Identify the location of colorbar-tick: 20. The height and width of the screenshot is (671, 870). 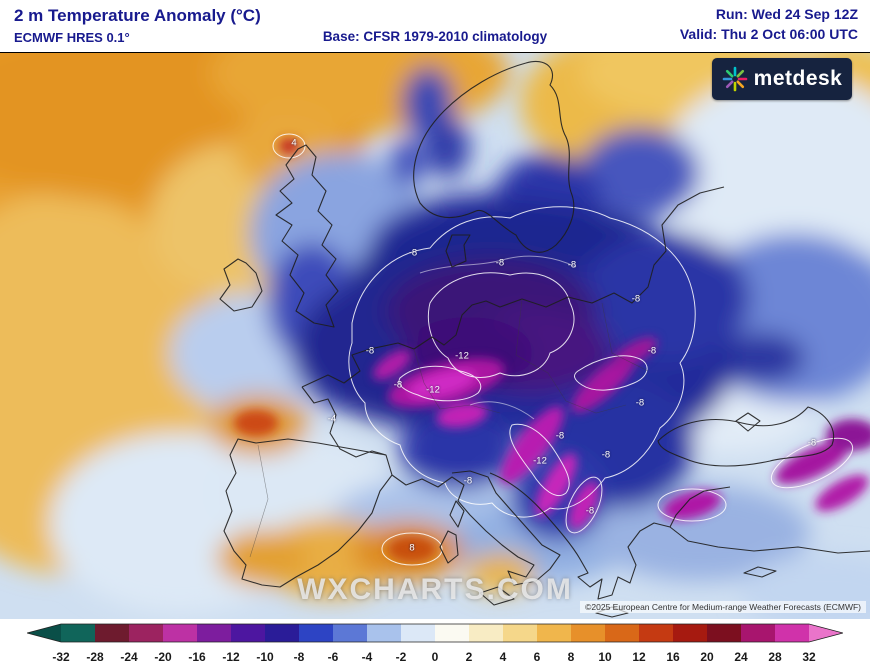
(707, 657).